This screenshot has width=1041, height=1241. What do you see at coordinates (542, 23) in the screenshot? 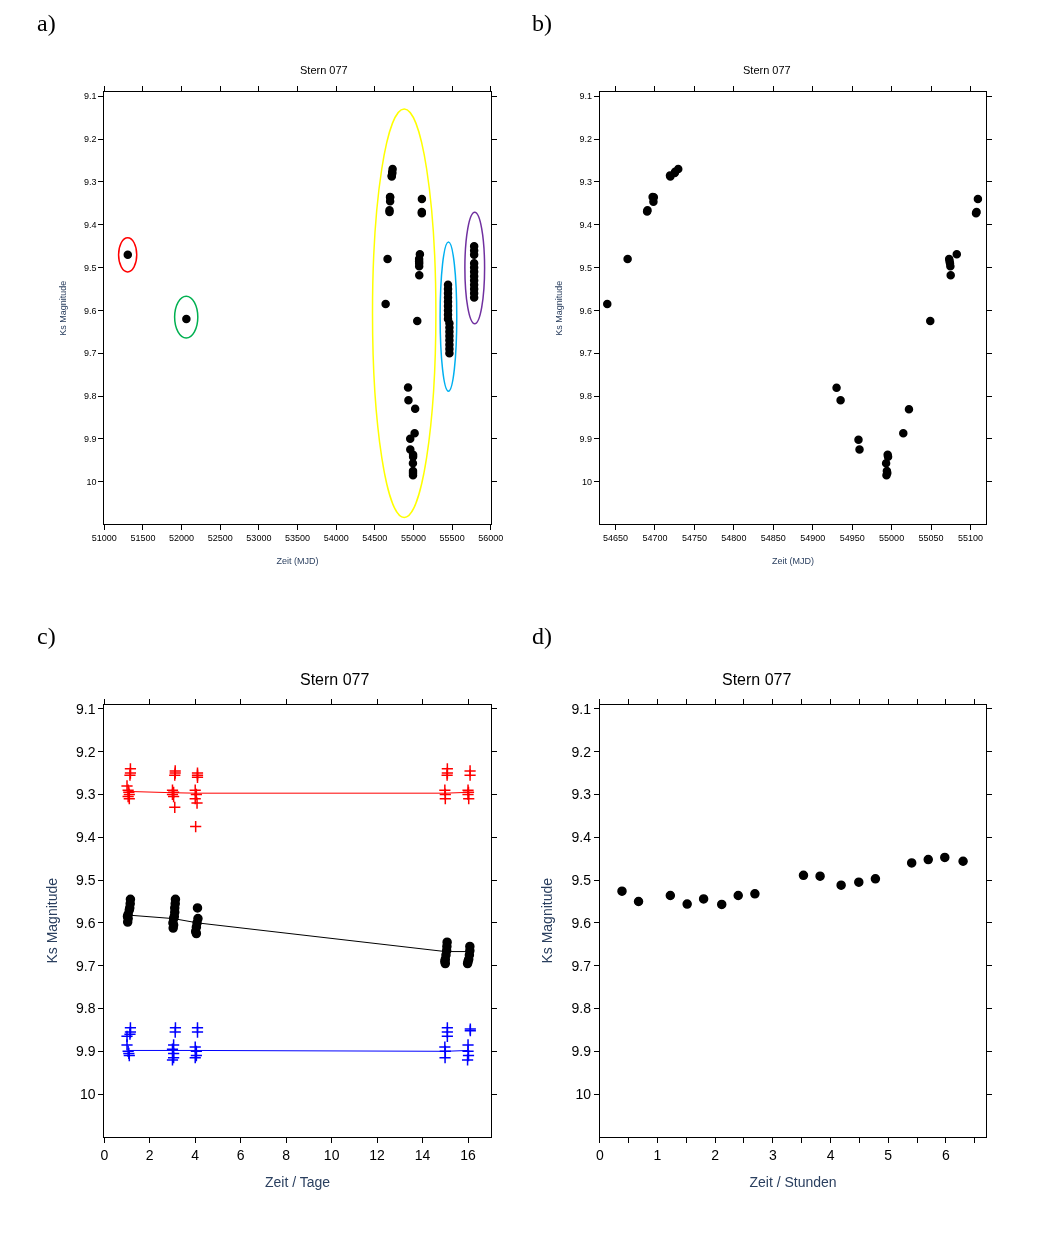
I see `text: b)` at bounding box center [542, 23].